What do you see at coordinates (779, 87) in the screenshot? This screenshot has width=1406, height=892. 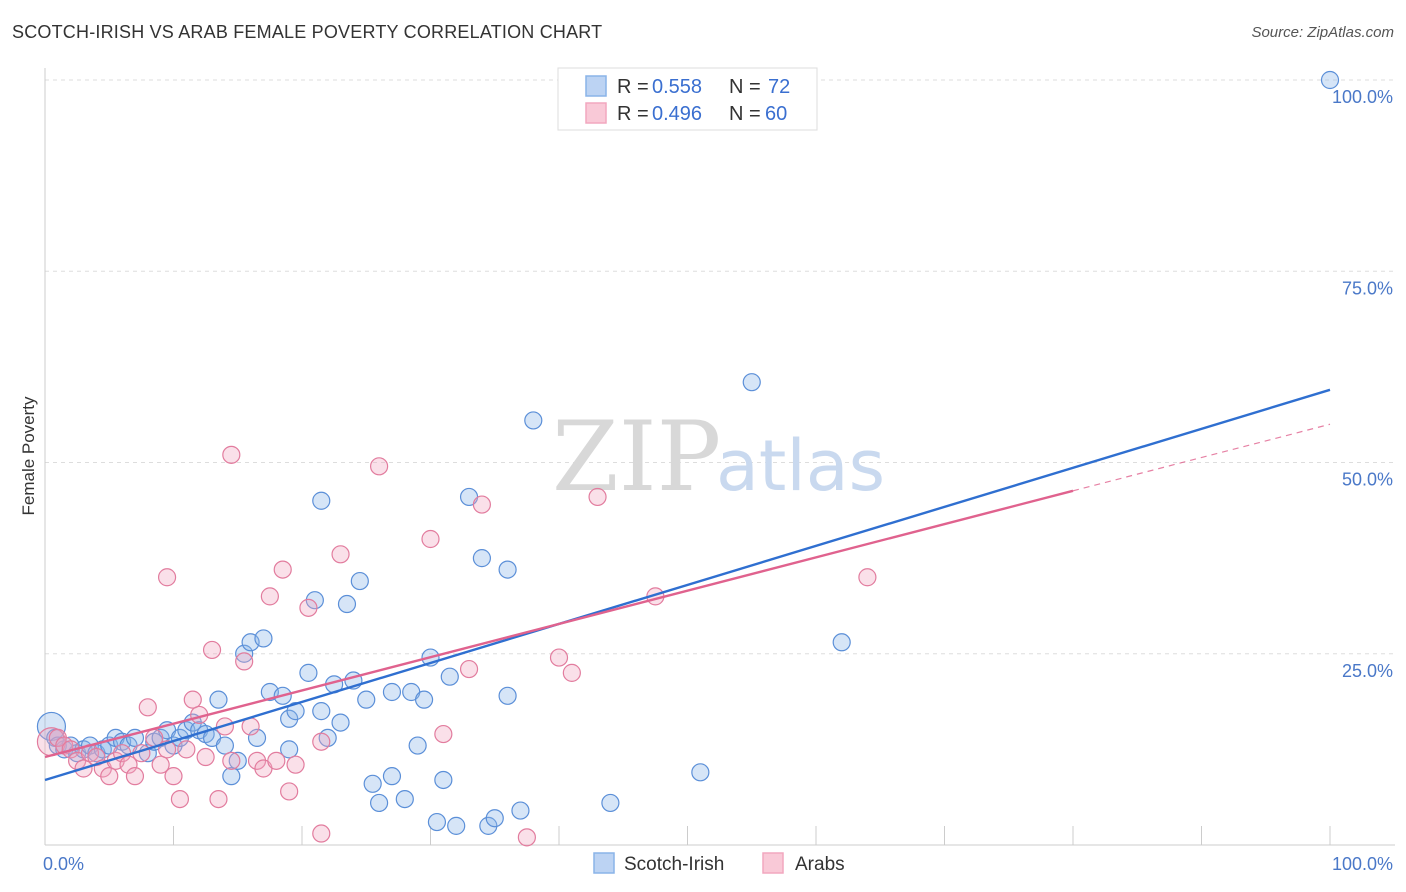 I see `legend-n-value-0: 72` at bounding box center [779, 87].